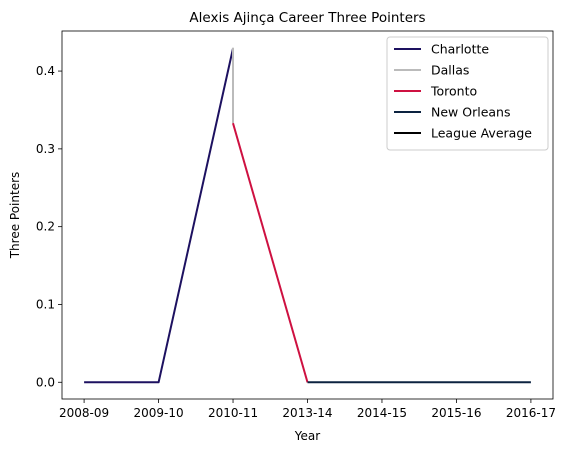 The width and height of the screenshot is (573, 453). Describe the element at coordinates (531, 413) in the screenshot. I see `x-tick-label-2016-17: 2016-17` at that location.